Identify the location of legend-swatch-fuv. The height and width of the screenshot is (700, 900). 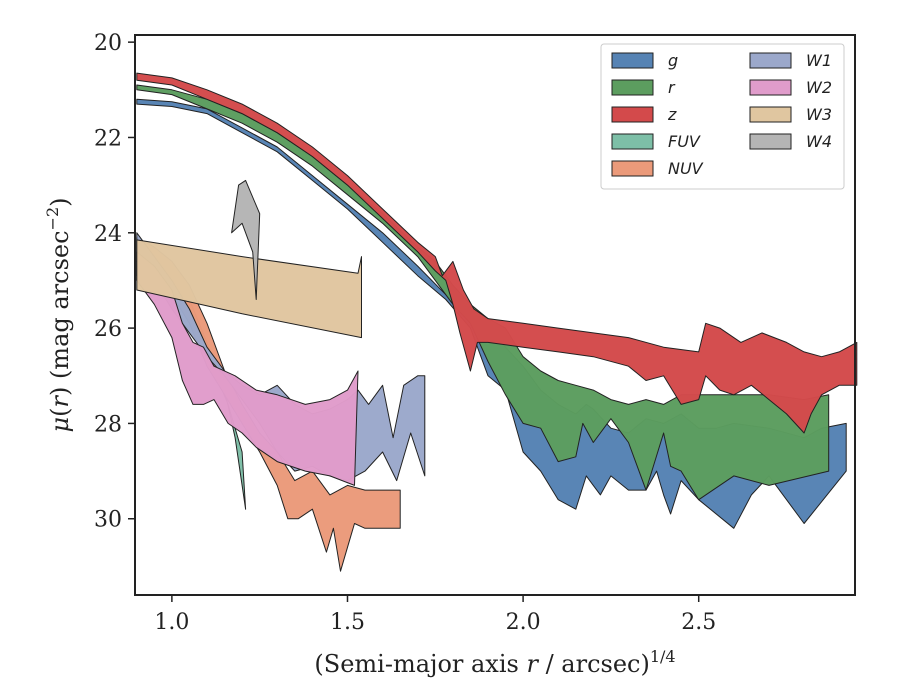
(632, 141).